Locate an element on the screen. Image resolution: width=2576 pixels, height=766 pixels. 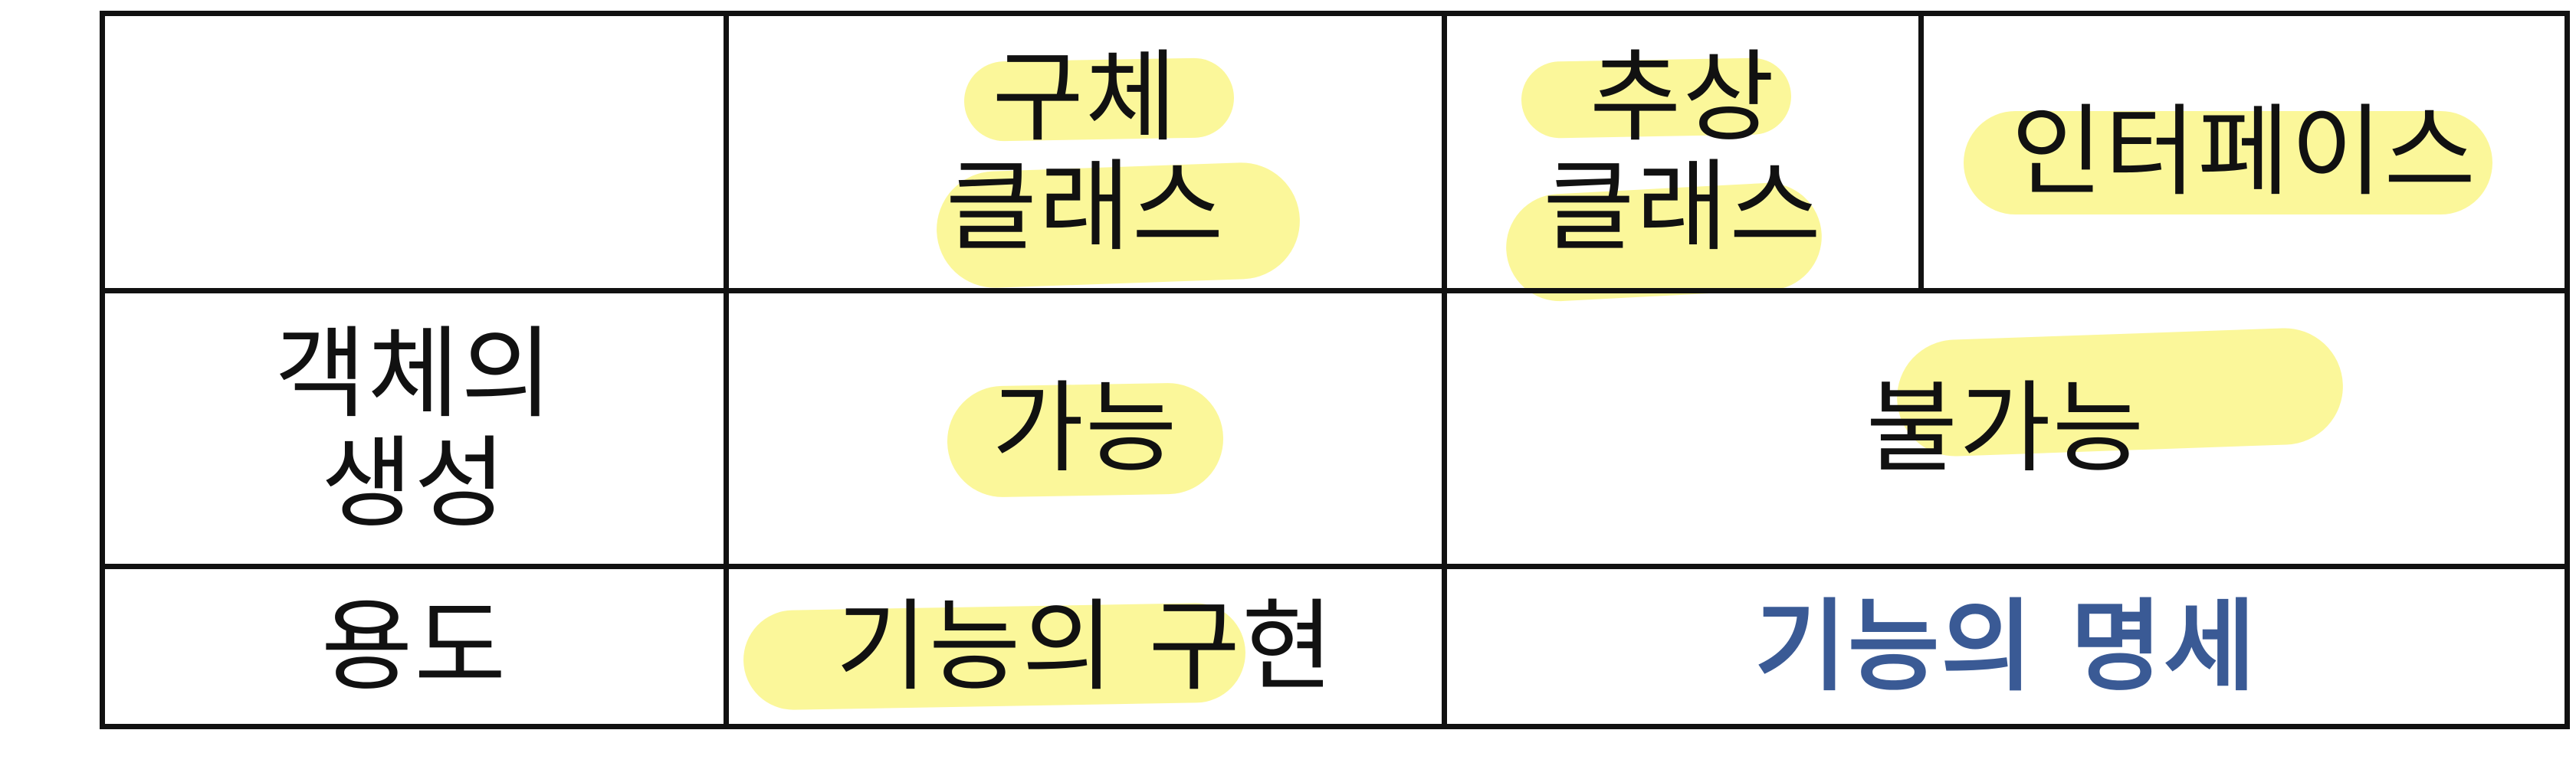
header-corner-cell is located at coordinates (414, 152).